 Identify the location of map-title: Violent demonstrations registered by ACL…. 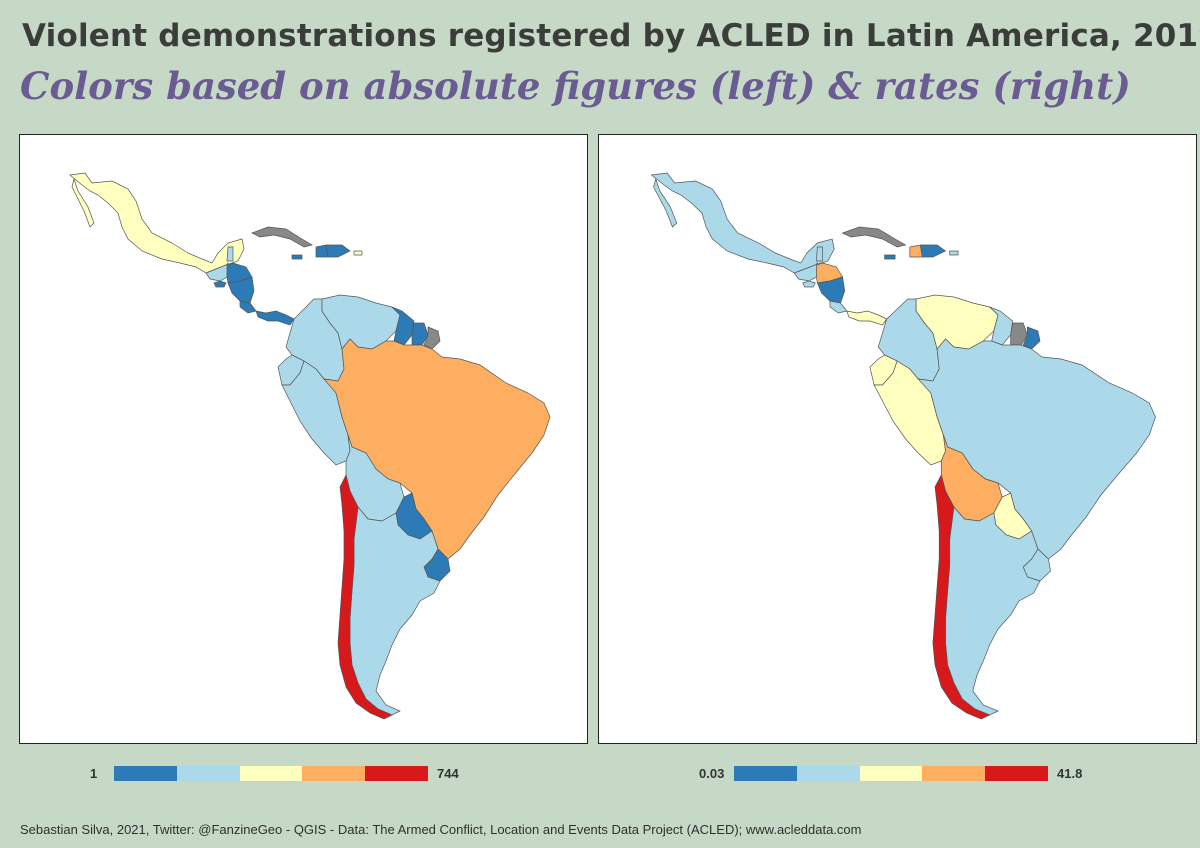
(611, 36).